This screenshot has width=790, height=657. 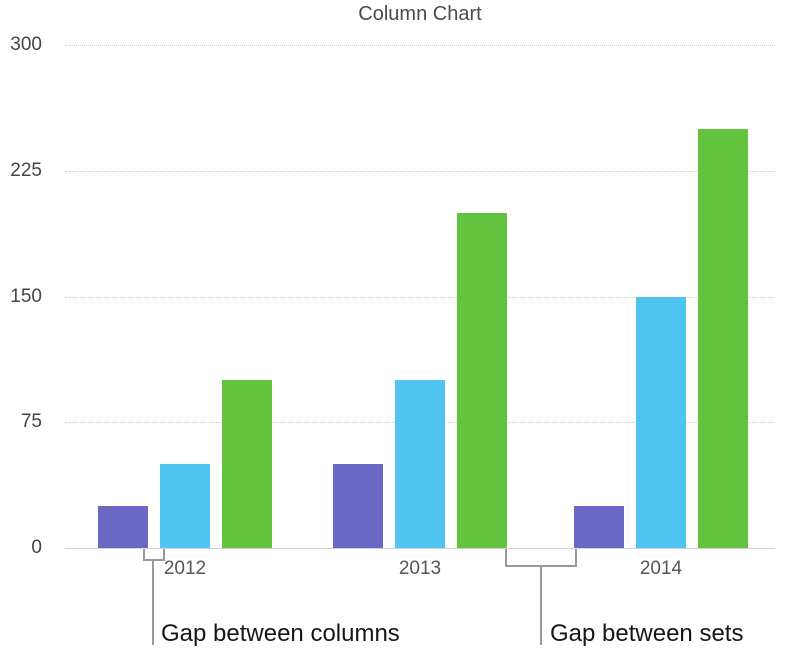 What do you see at coordinates (31, 422) in the screenshot?
I see `y-axis-tick-label: 75` at bounding box center [31, 422].